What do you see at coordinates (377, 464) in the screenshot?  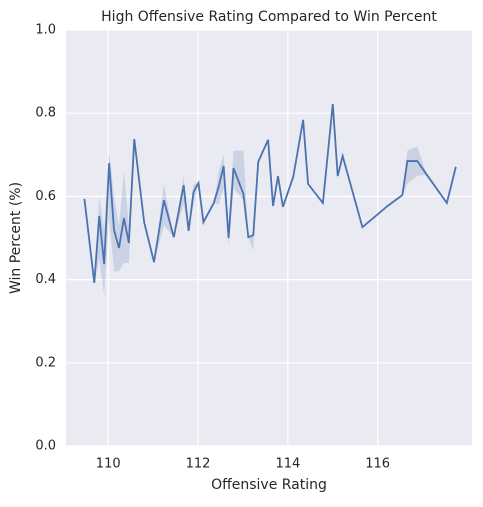 I see `x-tick-label: 116` at bounding box center [377, 464].